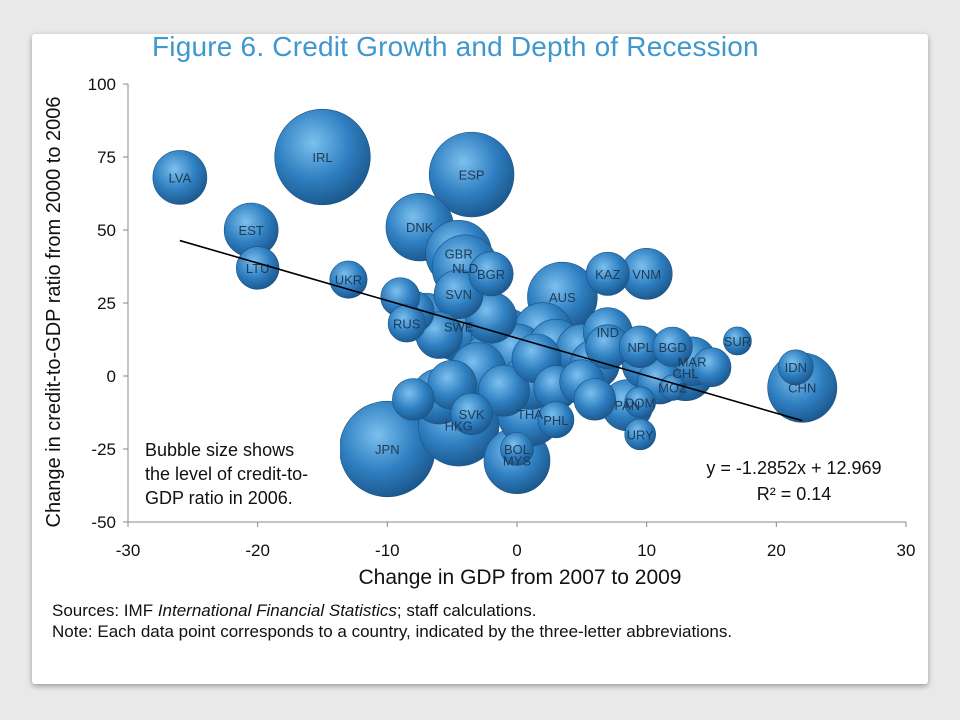 The width and height of the screenshot is (960, 720). What do you see at coordinates (793, 468) in the screenshot?
I see `trend-equation: y = -1.2852x + 12.969` at bounding box center [793, 468].